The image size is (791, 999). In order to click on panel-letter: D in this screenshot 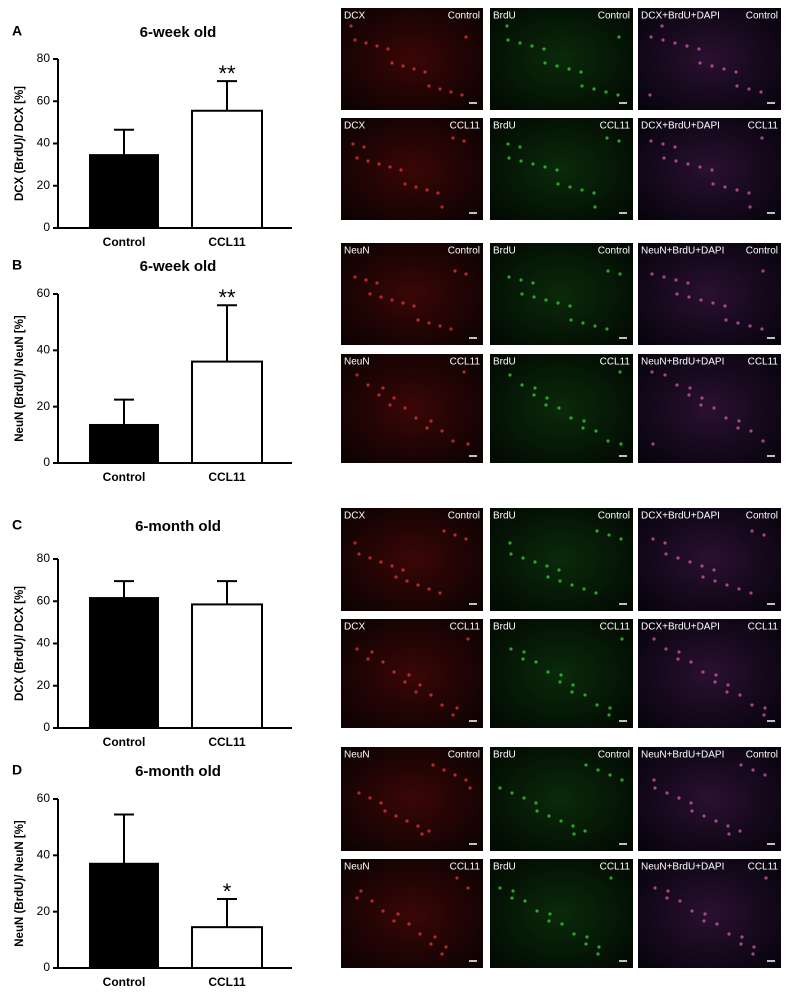, I will do `click(17, 770)`.